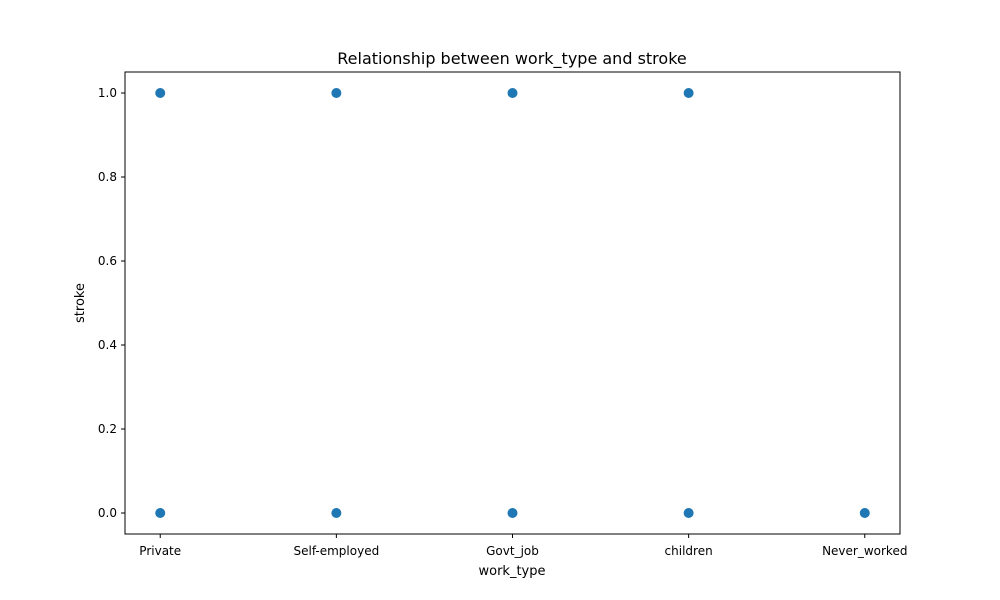  Describe the element at coordinates (512, 571) in the screenshot. I see `x-axis-label: work_type` at that location.